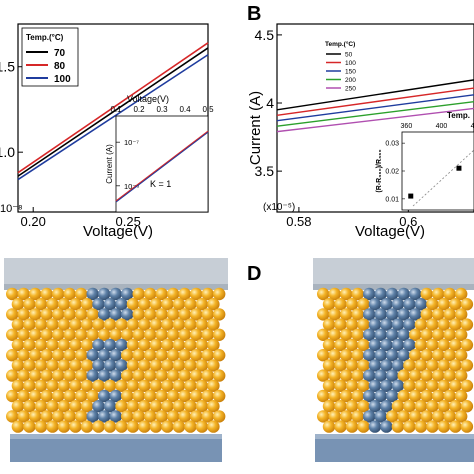 The width and height of the screenshot is (474, 474). What do you see at coordinates (254, 14) in the screenshot?
I see `panel-b-label: B` at bounding box center [254, 14].